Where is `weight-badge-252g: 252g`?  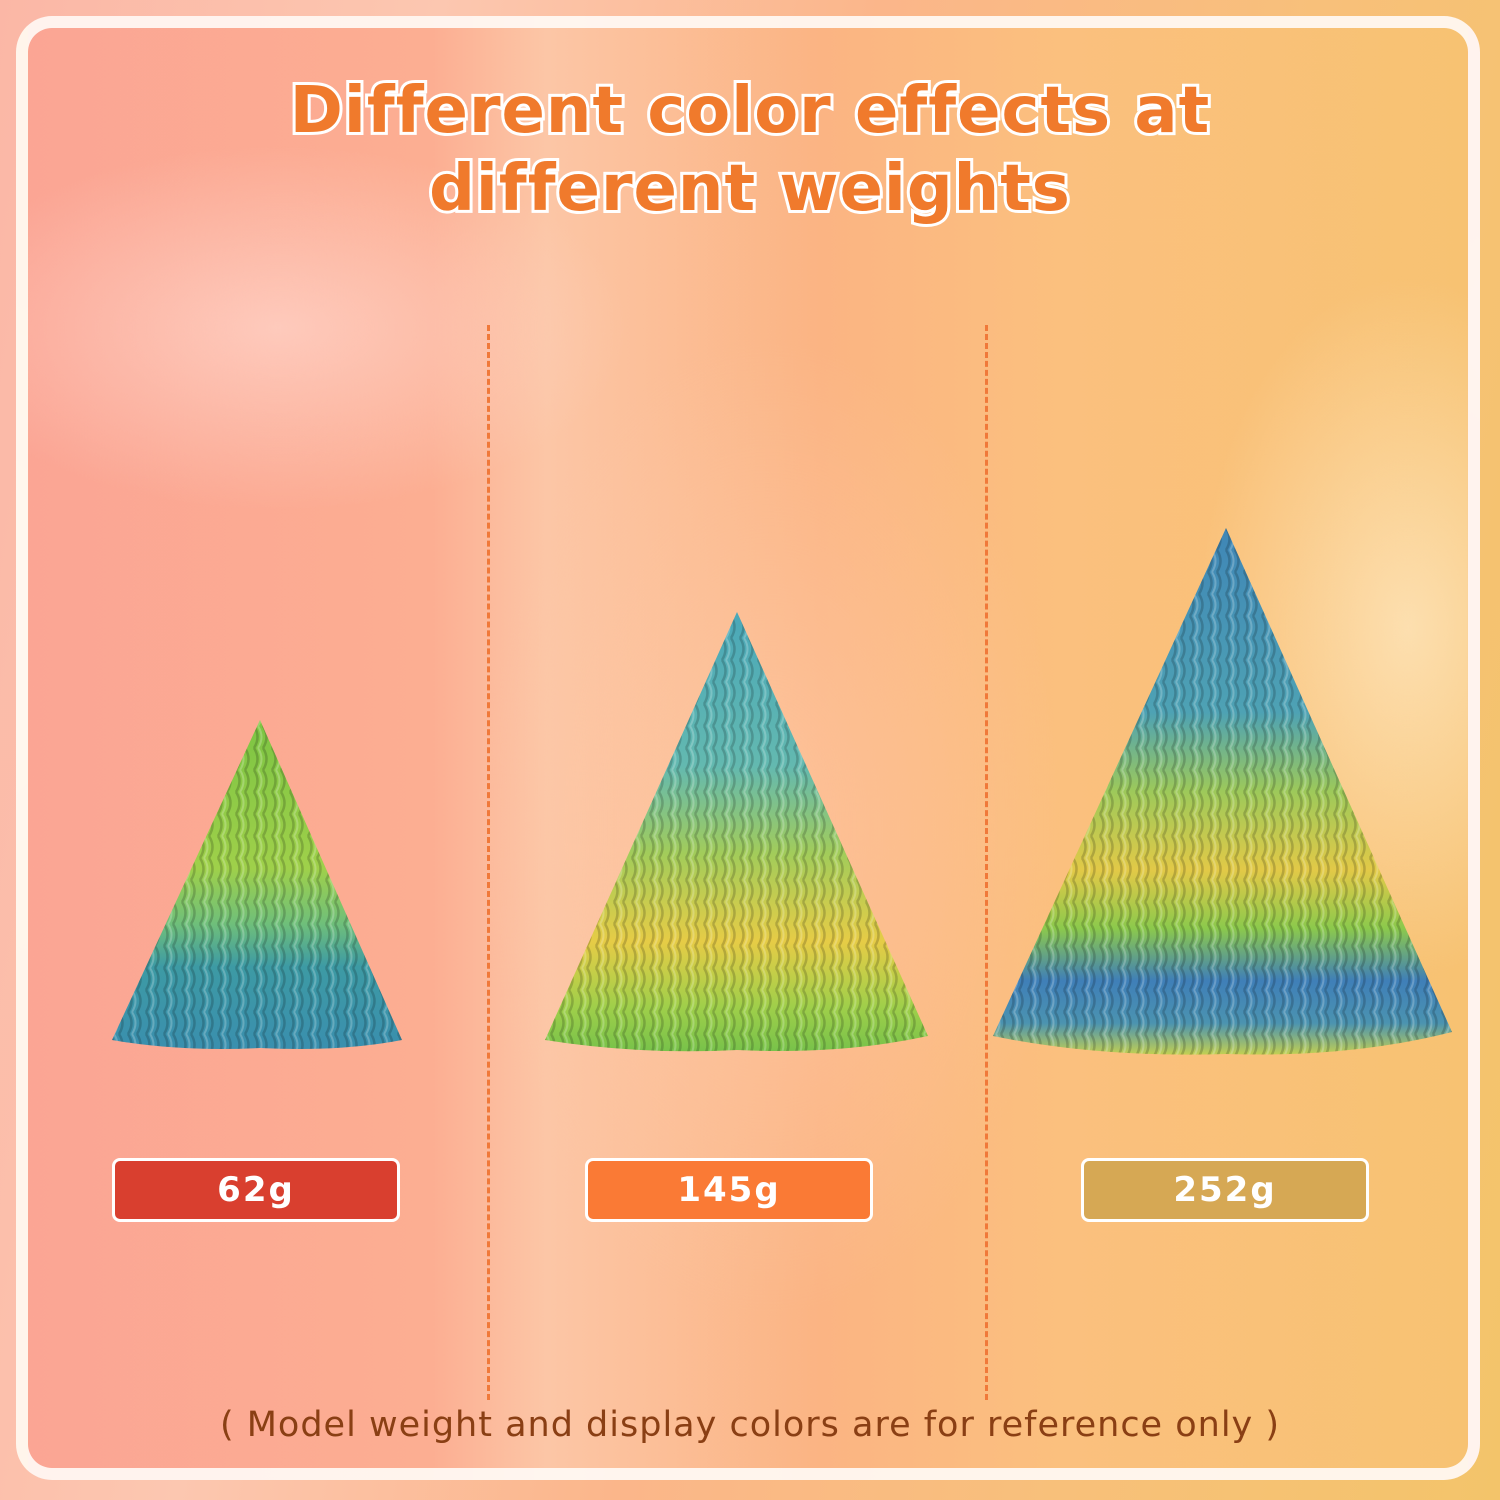
weight-badge-252g: 252g is located at coordinates (1225, 1190).